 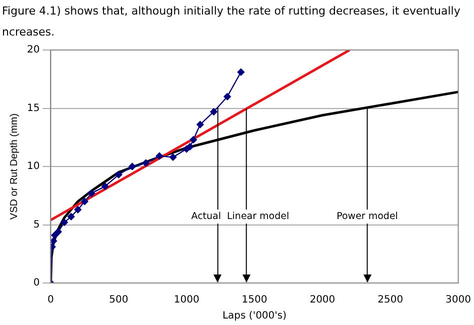 I want to click on x-tick-label: 3000, so click(x=458, y=300).